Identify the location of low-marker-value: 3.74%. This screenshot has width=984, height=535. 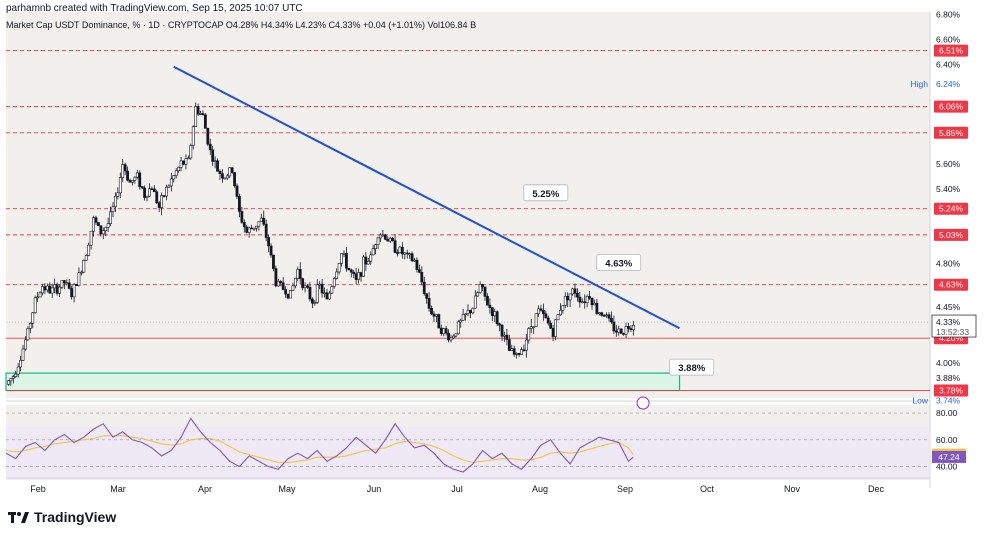
(948, 400).